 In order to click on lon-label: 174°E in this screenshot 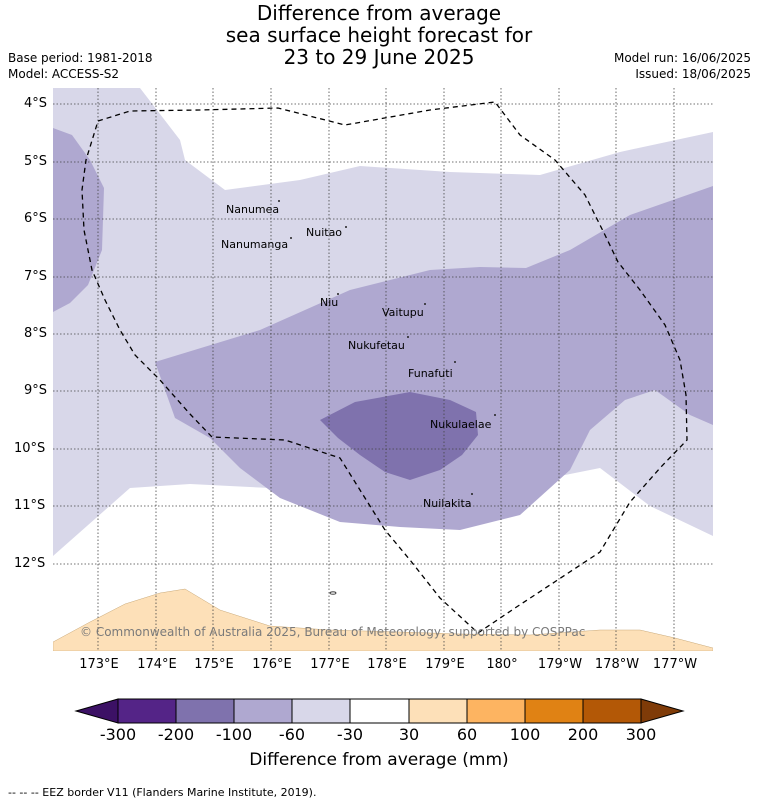, I will do `click(157, 664)`.